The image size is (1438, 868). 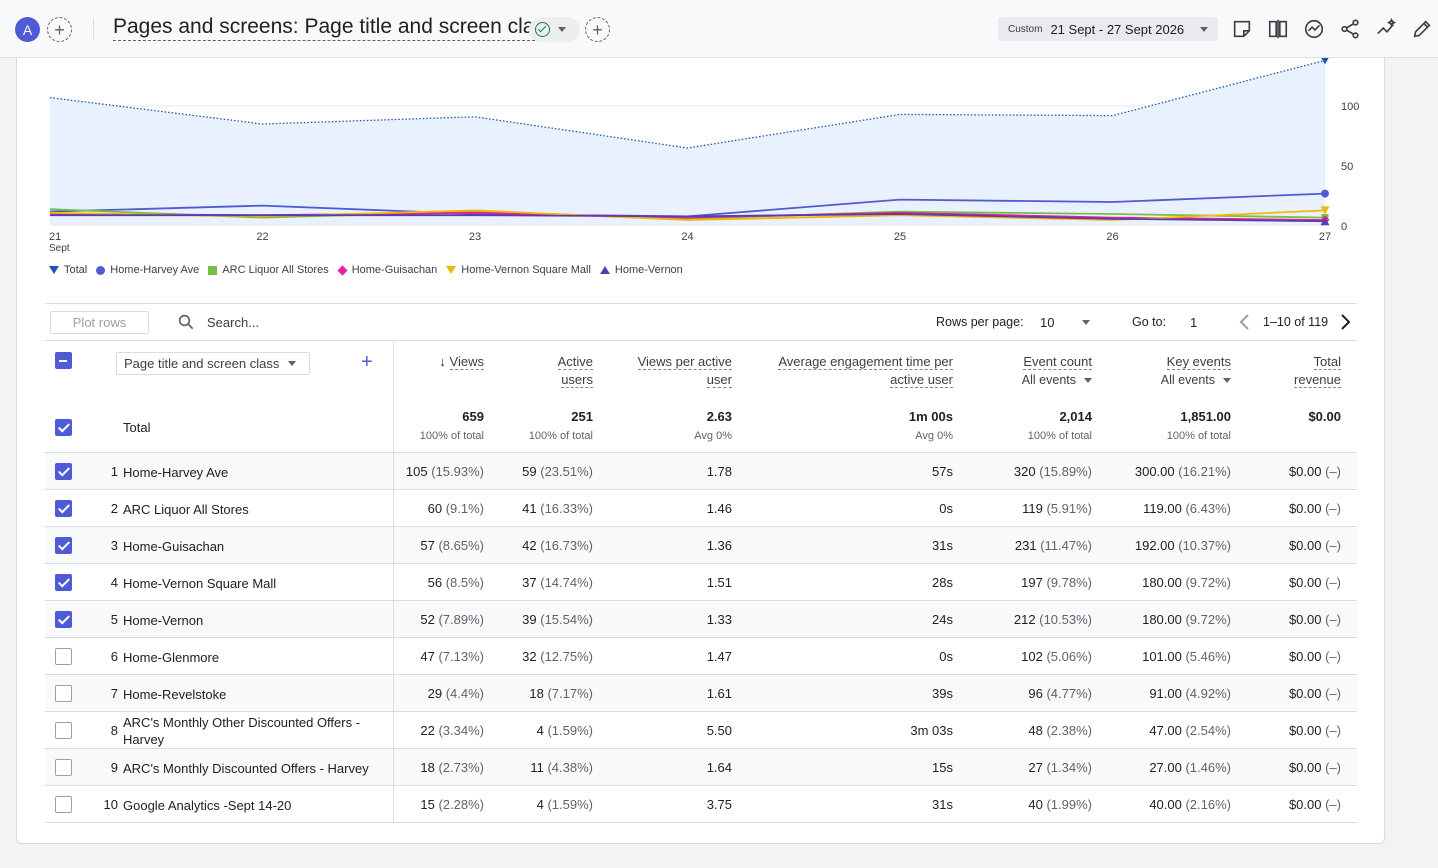 What do you see at coordinates (305, 322) in the screenshot?
I see `search-input` at bounding box center [305, 322].